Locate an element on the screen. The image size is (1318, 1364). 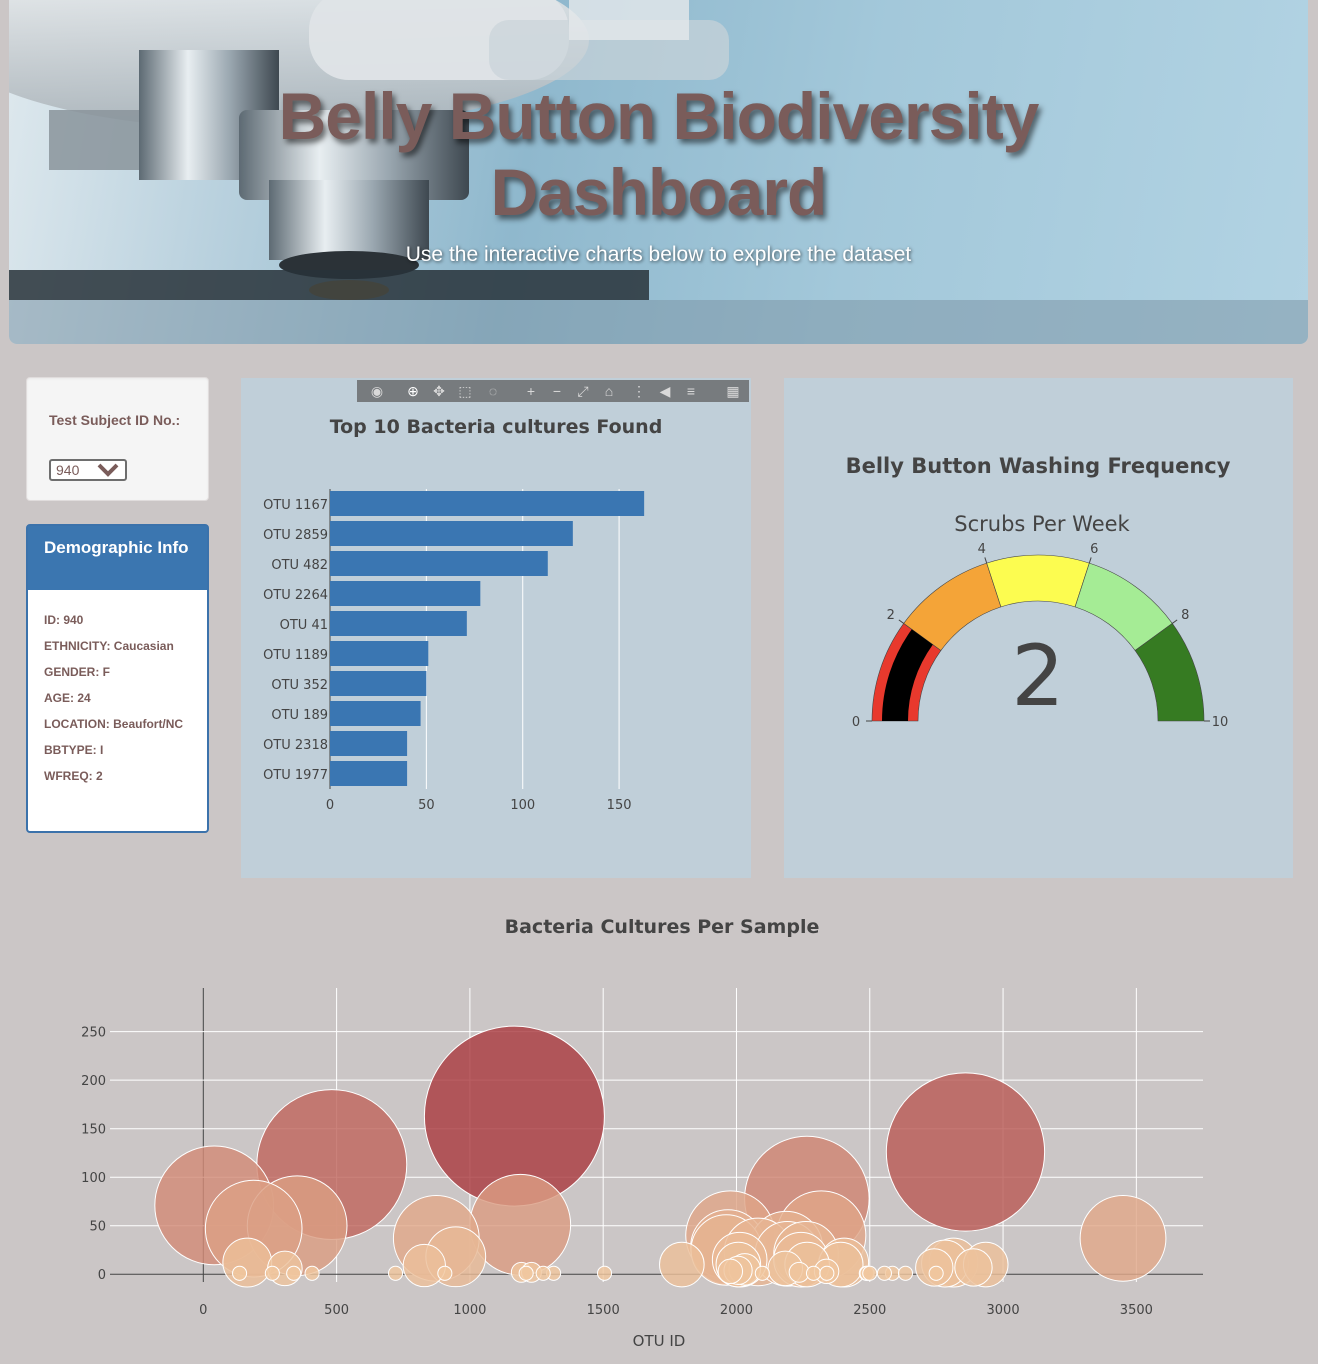
bar-category-label: OTU 1167 is located at coordinates (295, 505).